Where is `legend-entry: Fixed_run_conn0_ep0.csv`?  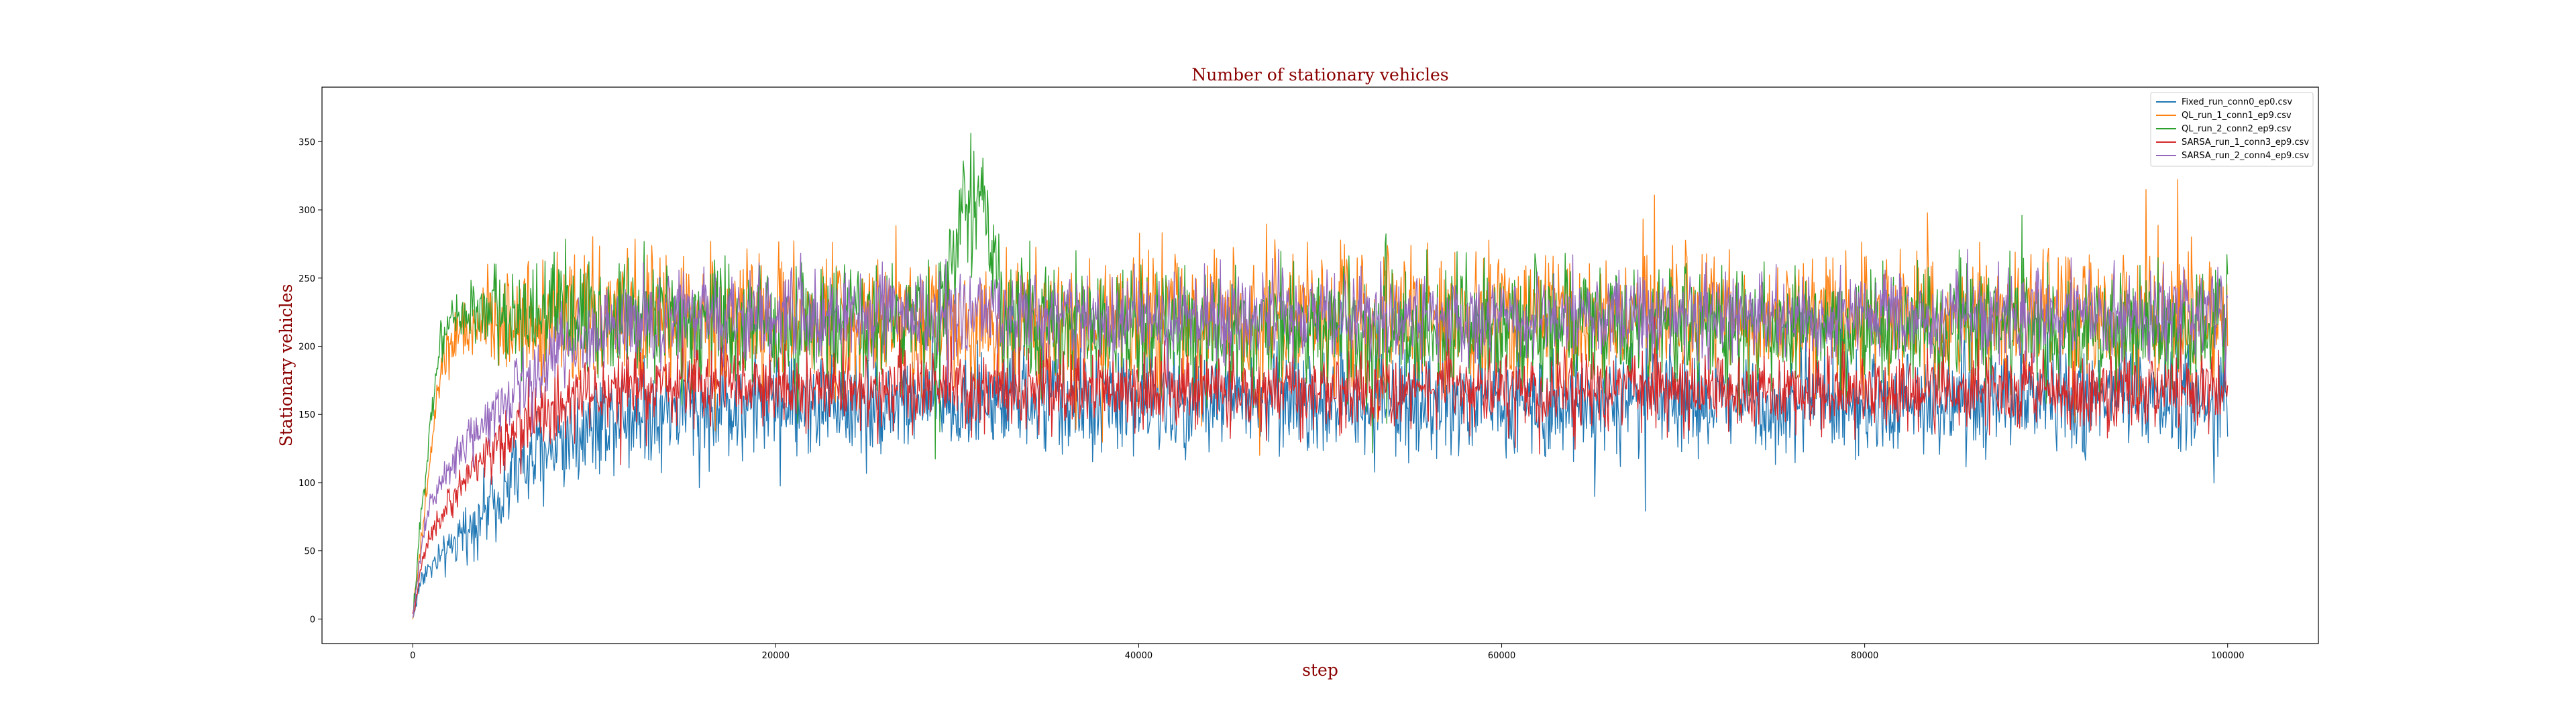
legend-entry: Fixed_run_conn0_ep0.csv is located at coordinates (2237, 102).